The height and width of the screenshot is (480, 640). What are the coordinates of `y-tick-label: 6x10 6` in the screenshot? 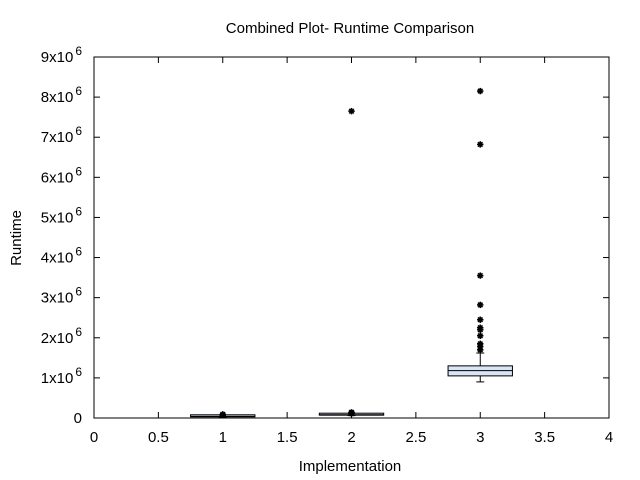 It's located at (62, 175).